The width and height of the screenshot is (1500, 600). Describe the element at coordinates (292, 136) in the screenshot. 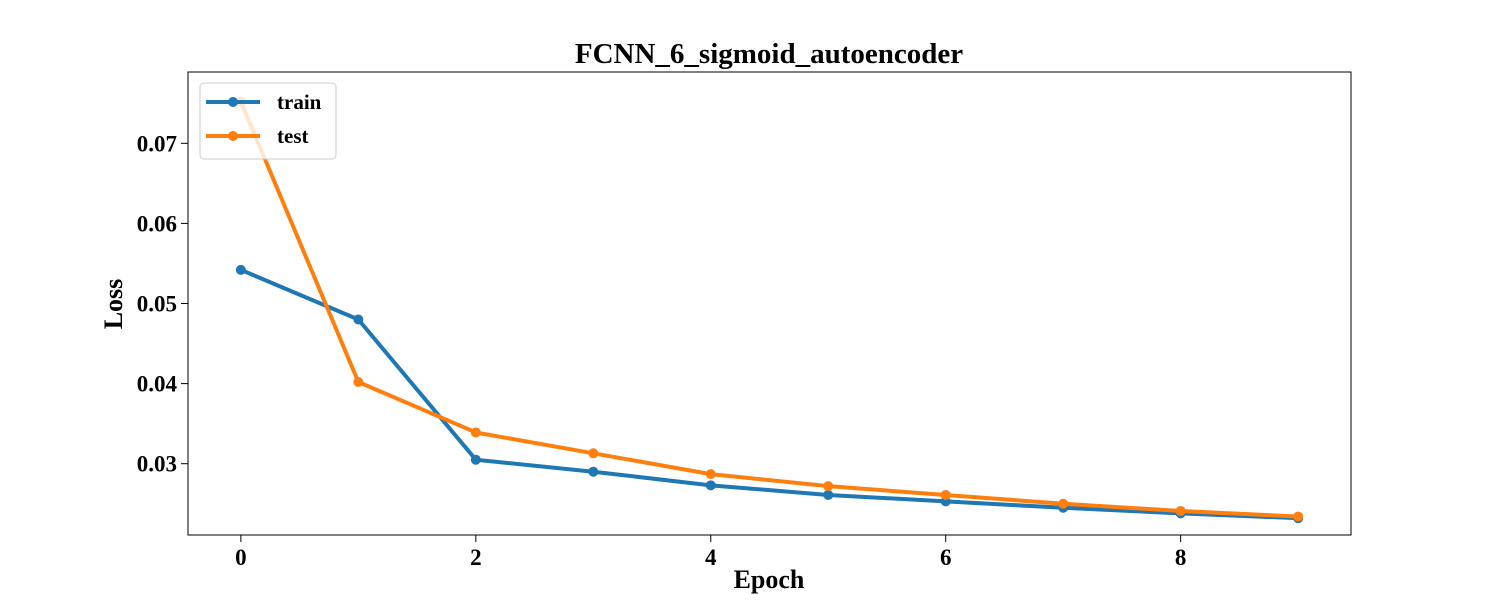

I see `legend-label-test: test` at that location.